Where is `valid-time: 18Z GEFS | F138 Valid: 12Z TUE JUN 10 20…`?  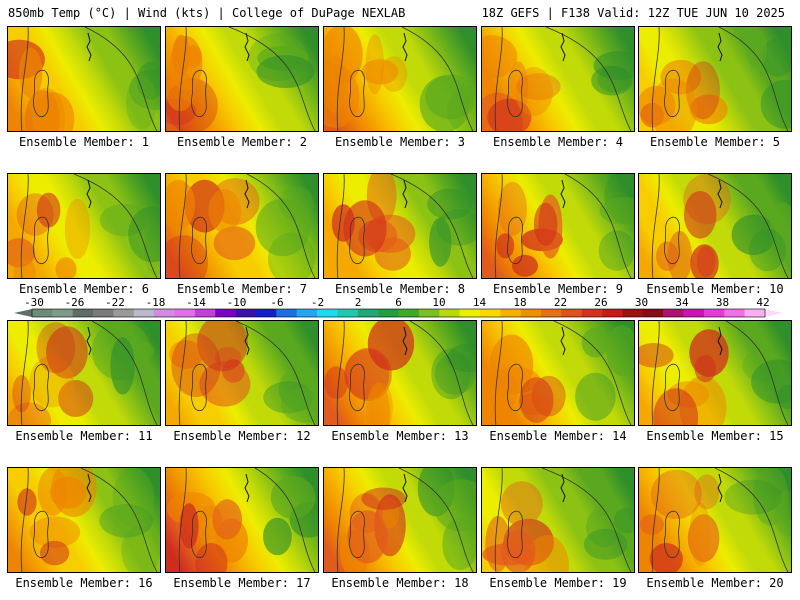 valid-time: 18Z GEFS | F138 Valid: 12Z TUE JUN 10 20… is located at coordinates (633, 13).